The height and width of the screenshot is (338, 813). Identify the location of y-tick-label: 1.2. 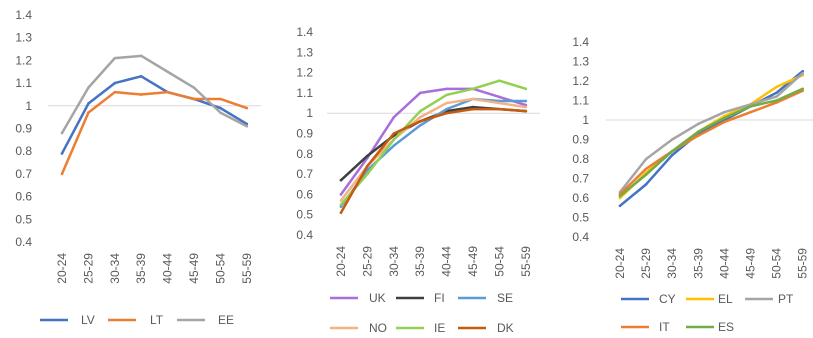
(304, 73).